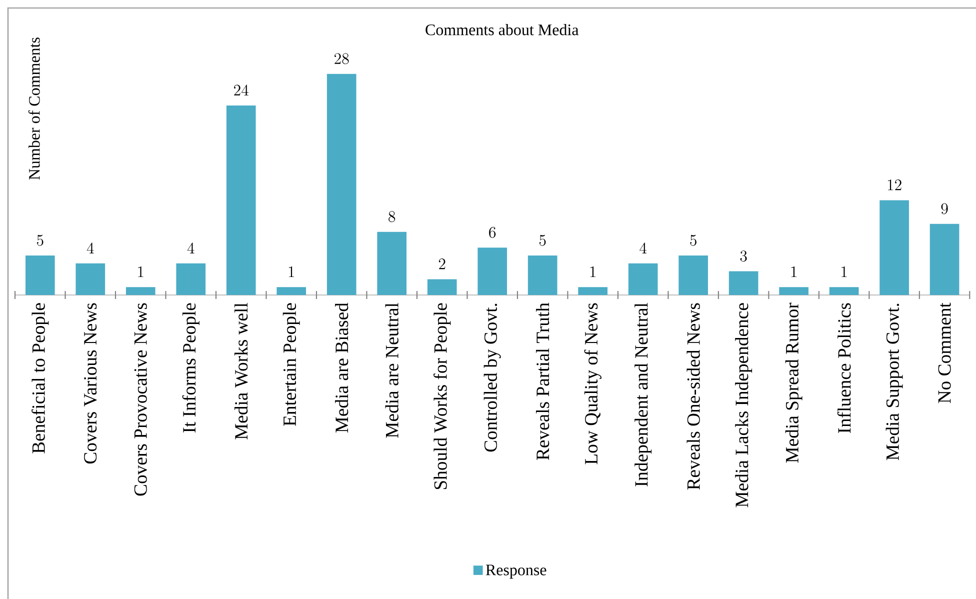 The image size is (976, 599). Describe the element at coordinates (341, 58) in the screenshot. I see `data-label: 28` at that location.